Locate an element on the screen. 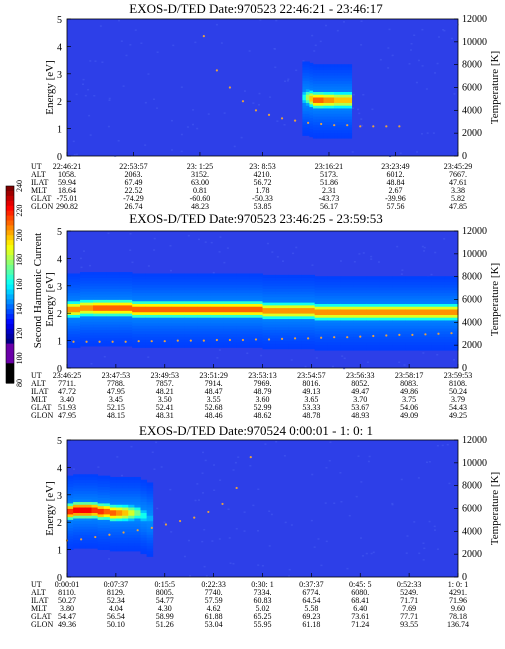 The width and height of the screenshot is (505, 649). y2-tick-label: 10000 is located at coordinates (474, 254).